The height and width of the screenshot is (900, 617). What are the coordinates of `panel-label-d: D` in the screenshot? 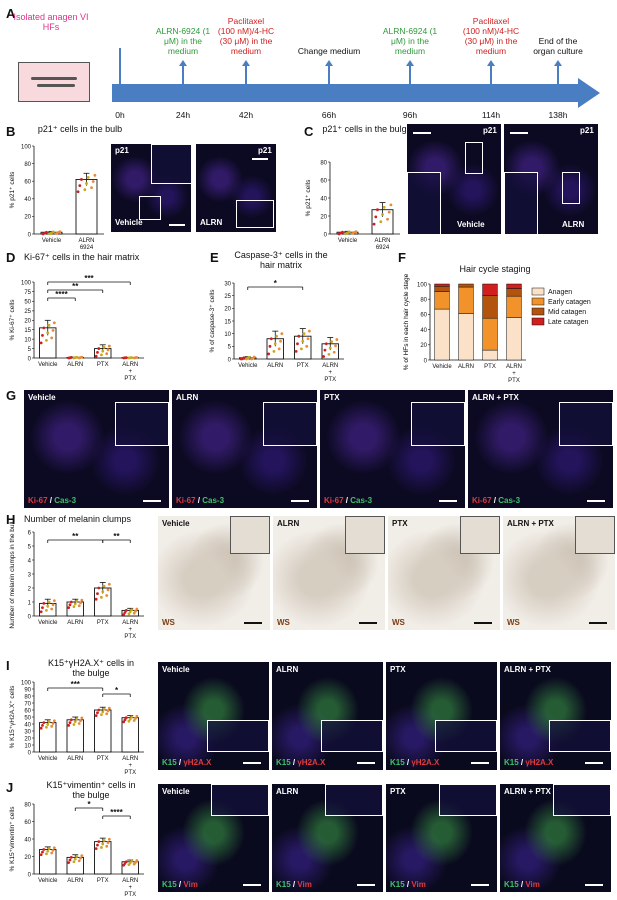 It's located at (11, 257).